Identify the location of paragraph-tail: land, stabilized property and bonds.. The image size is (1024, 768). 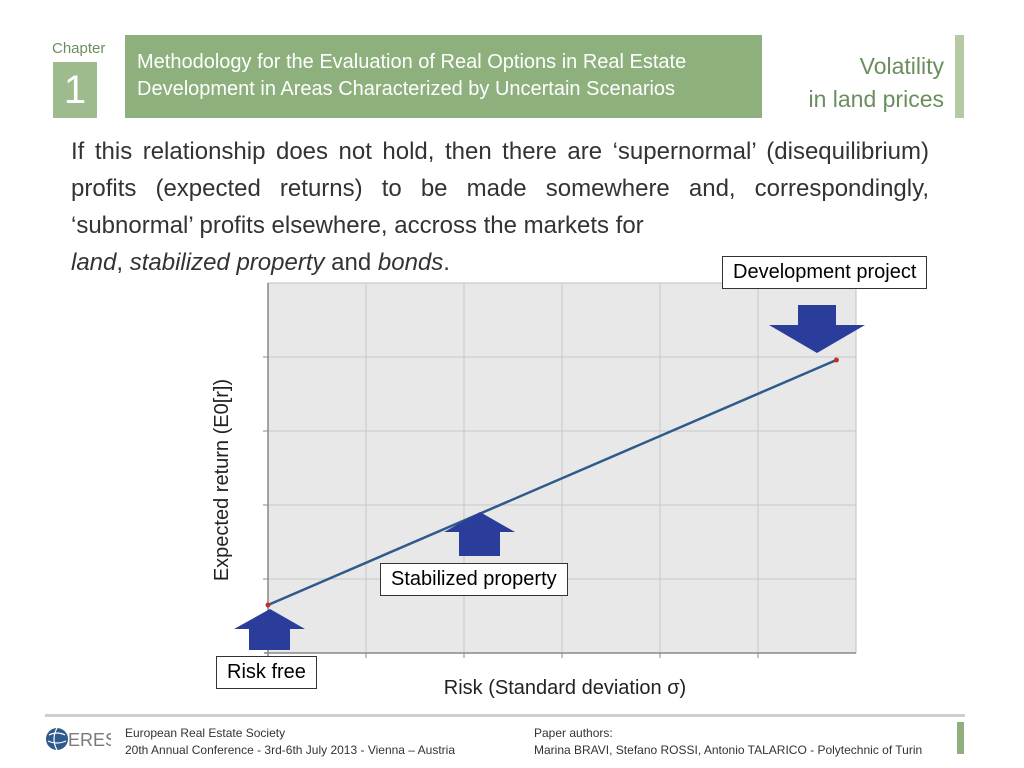
(260, 262).